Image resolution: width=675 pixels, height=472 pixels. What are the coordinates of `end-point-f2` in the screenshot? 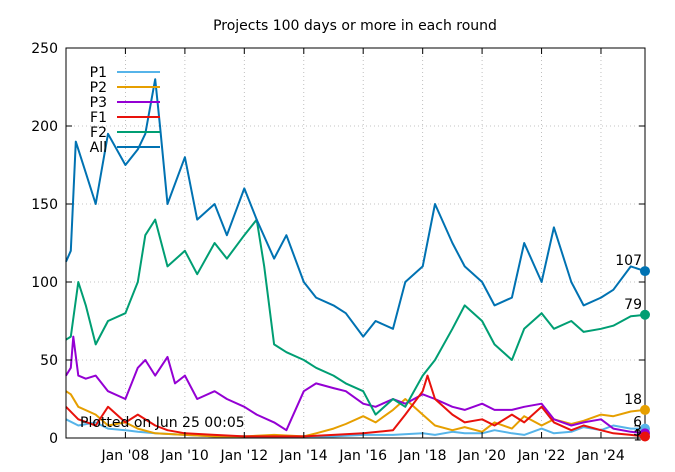 It's located at (645, 314).